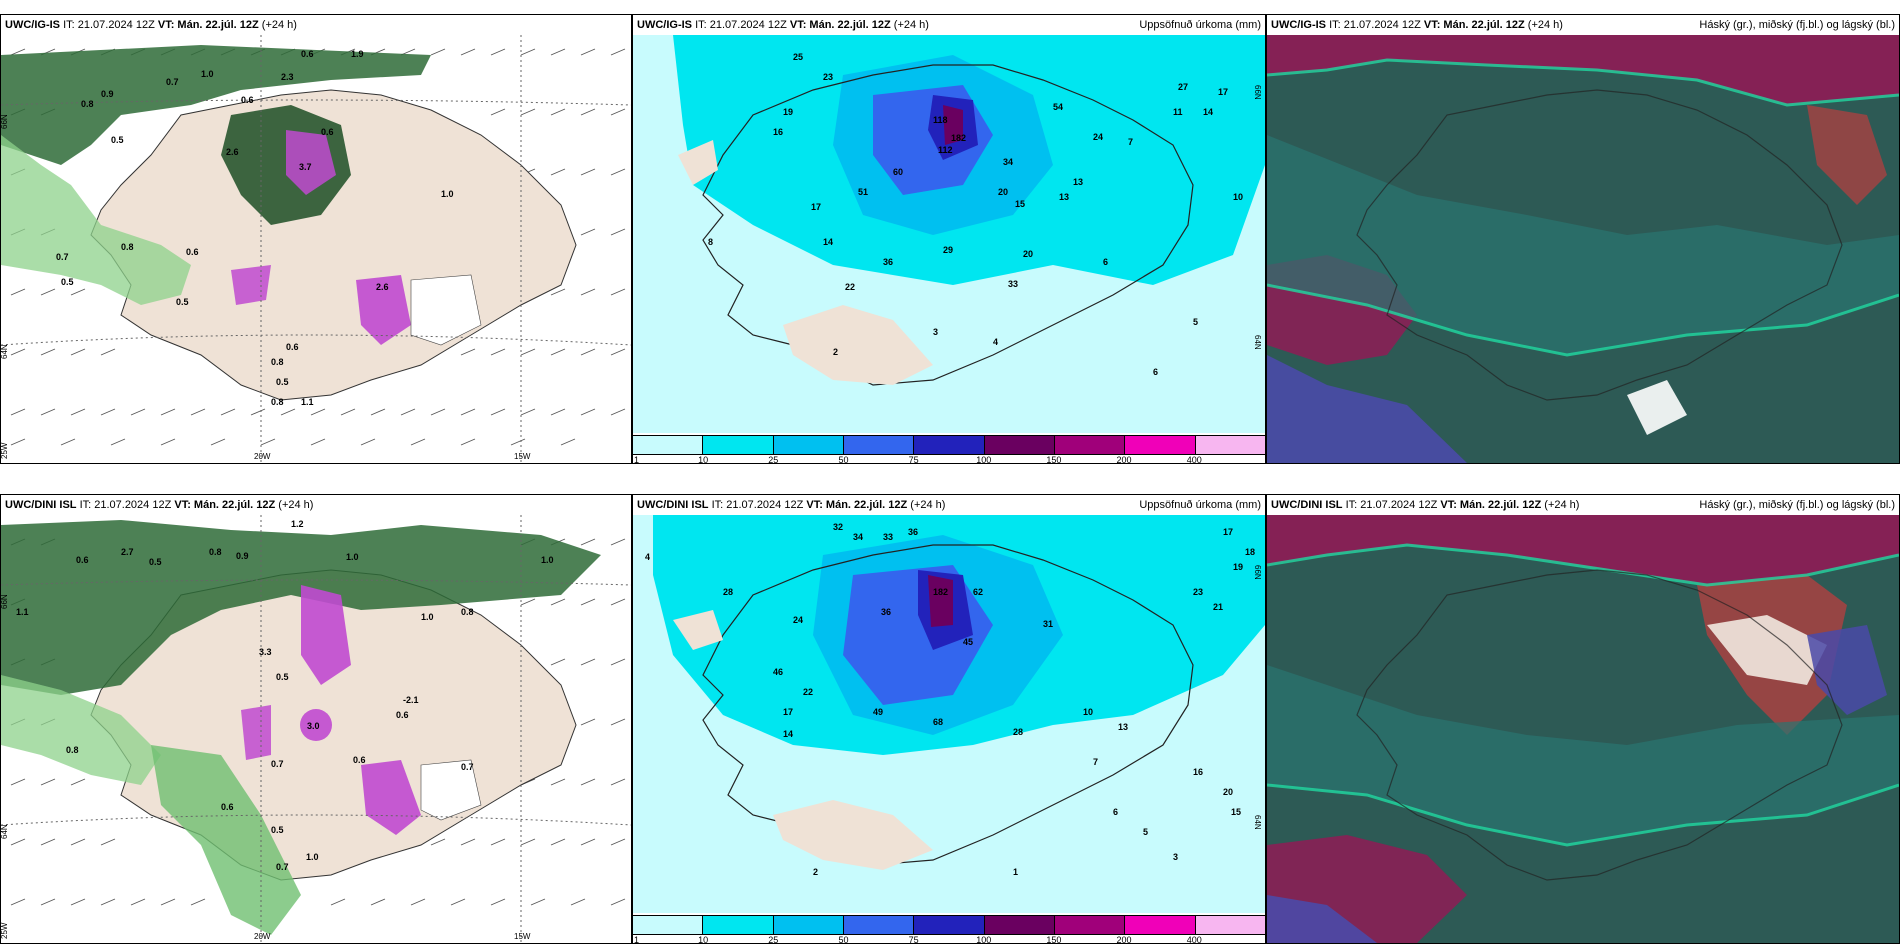 Image resolution: width=1900 pixels, height=950 pixels. I want to click on cloud-map, so click(1583, 249).